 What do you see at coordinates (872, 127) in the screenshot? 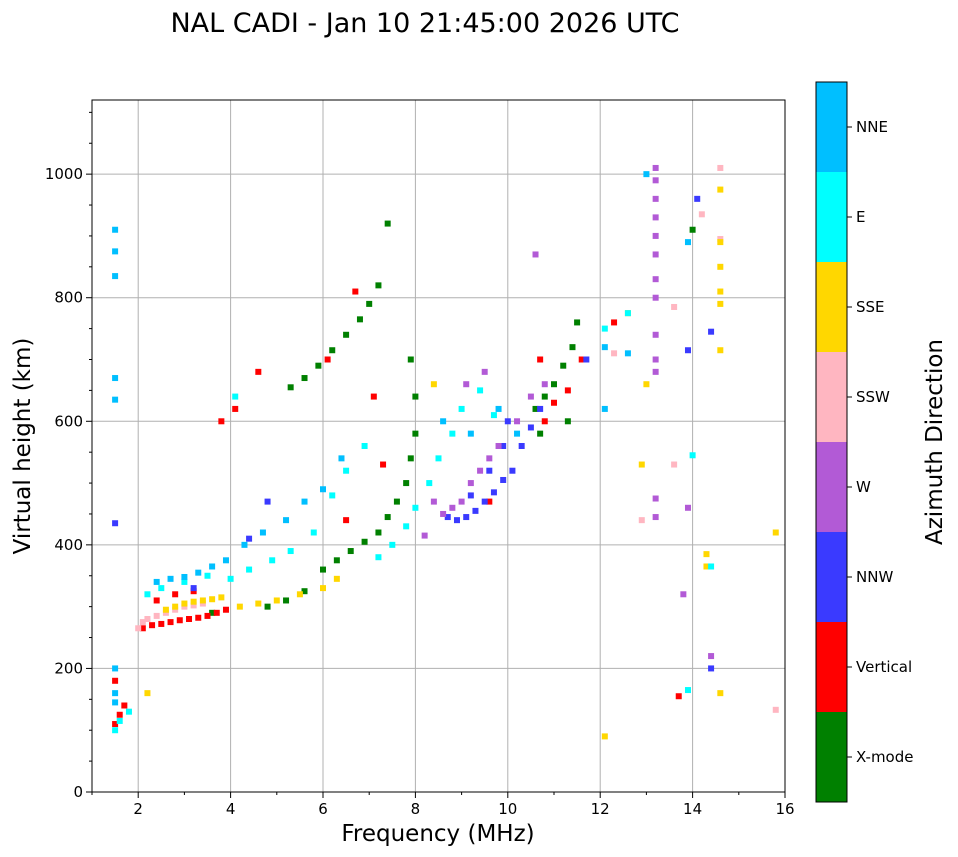
I see `colorbar-tick-label: NNE` at bounding box center [872, 127].